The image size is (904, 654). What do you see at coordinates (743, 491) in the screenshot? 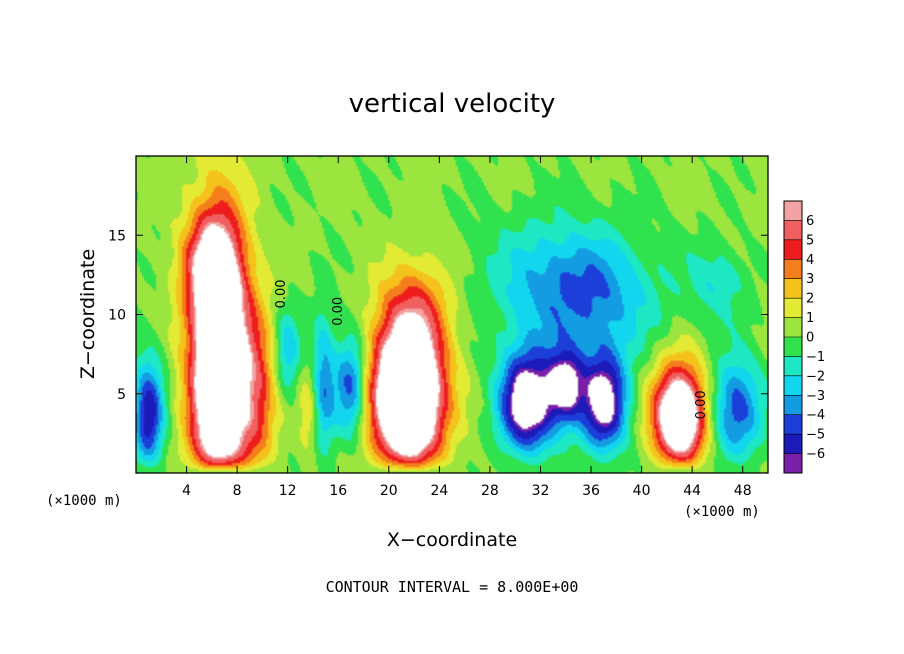
I see `x-tick-label: 48` at bounding box center [743, 491].